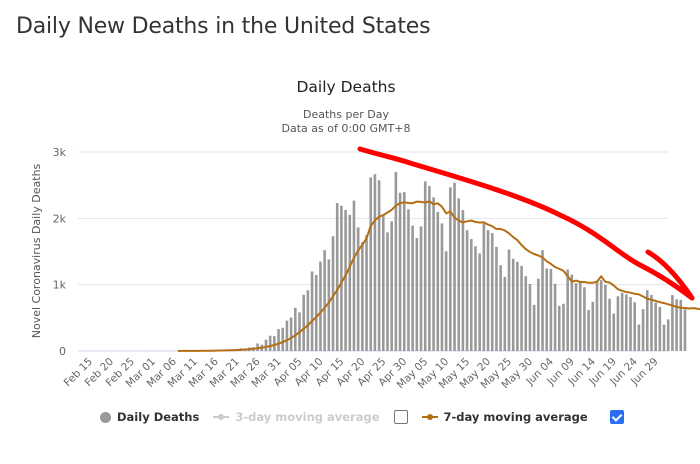 Image resolution: width=700 pixels, height=464 pixels. Describe the element at coordinates (36, 250) in the screenshot. I see `y-axis-label: Novel Coronavirus Daily Deaths` at that location.